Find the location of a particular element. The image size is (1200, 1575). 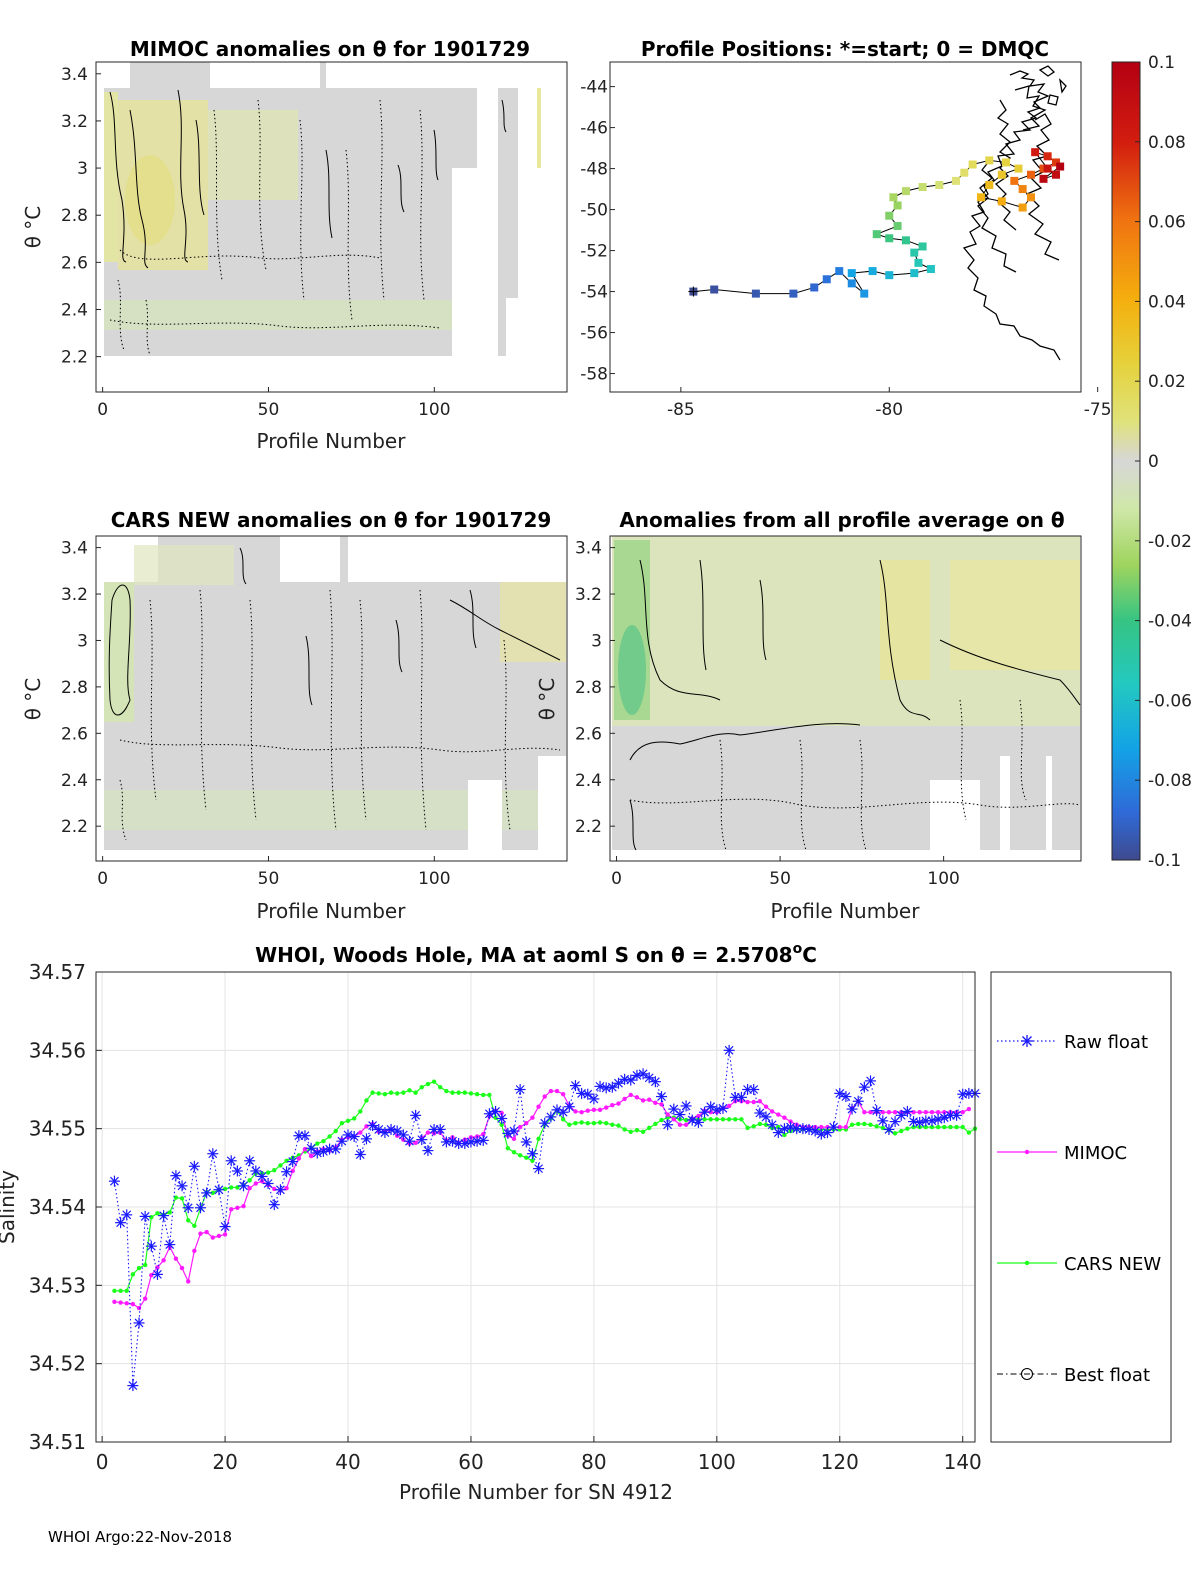

legend-item-raw-float: Raw float is located at coordinates (1072, 1042).